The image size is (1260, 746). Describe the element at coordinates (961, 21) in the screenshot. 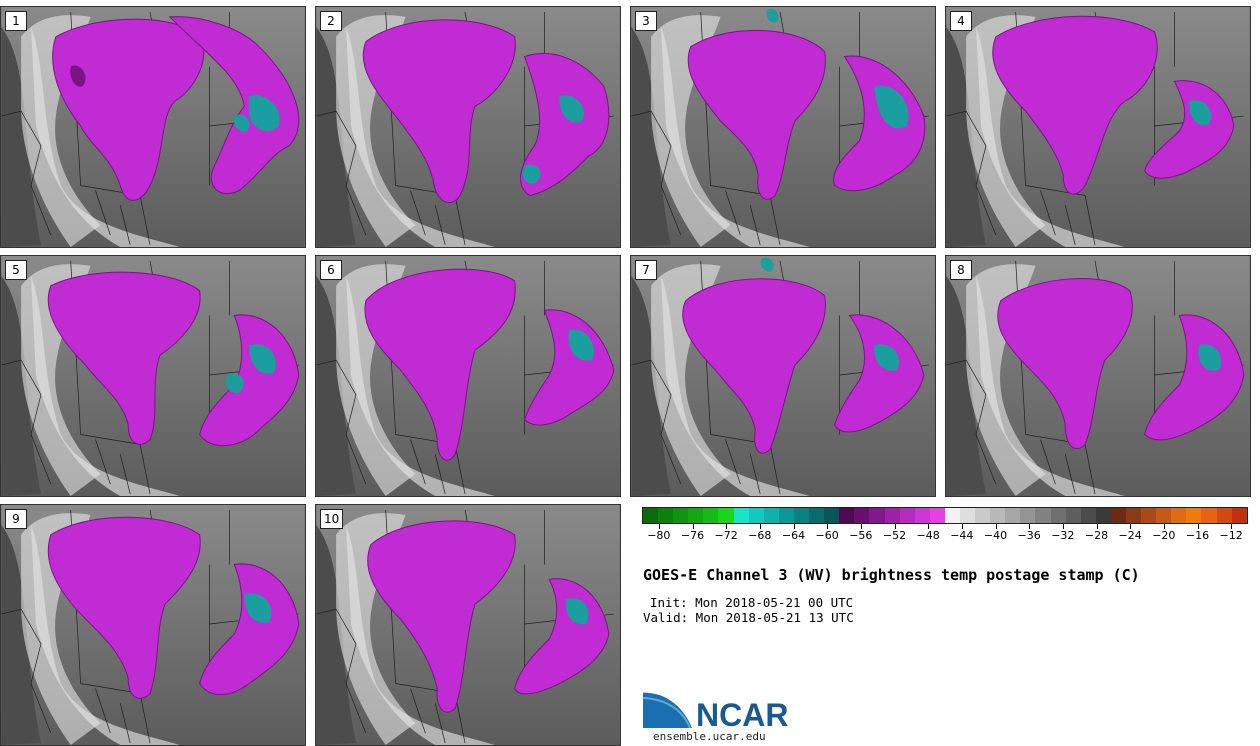

I see `panel-label: 4` at that location.